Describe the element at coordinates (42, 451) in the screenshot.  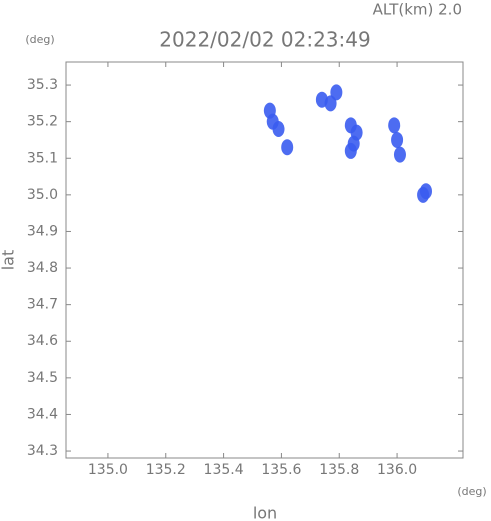
I see `y-tick-label: 34.3` at that location.